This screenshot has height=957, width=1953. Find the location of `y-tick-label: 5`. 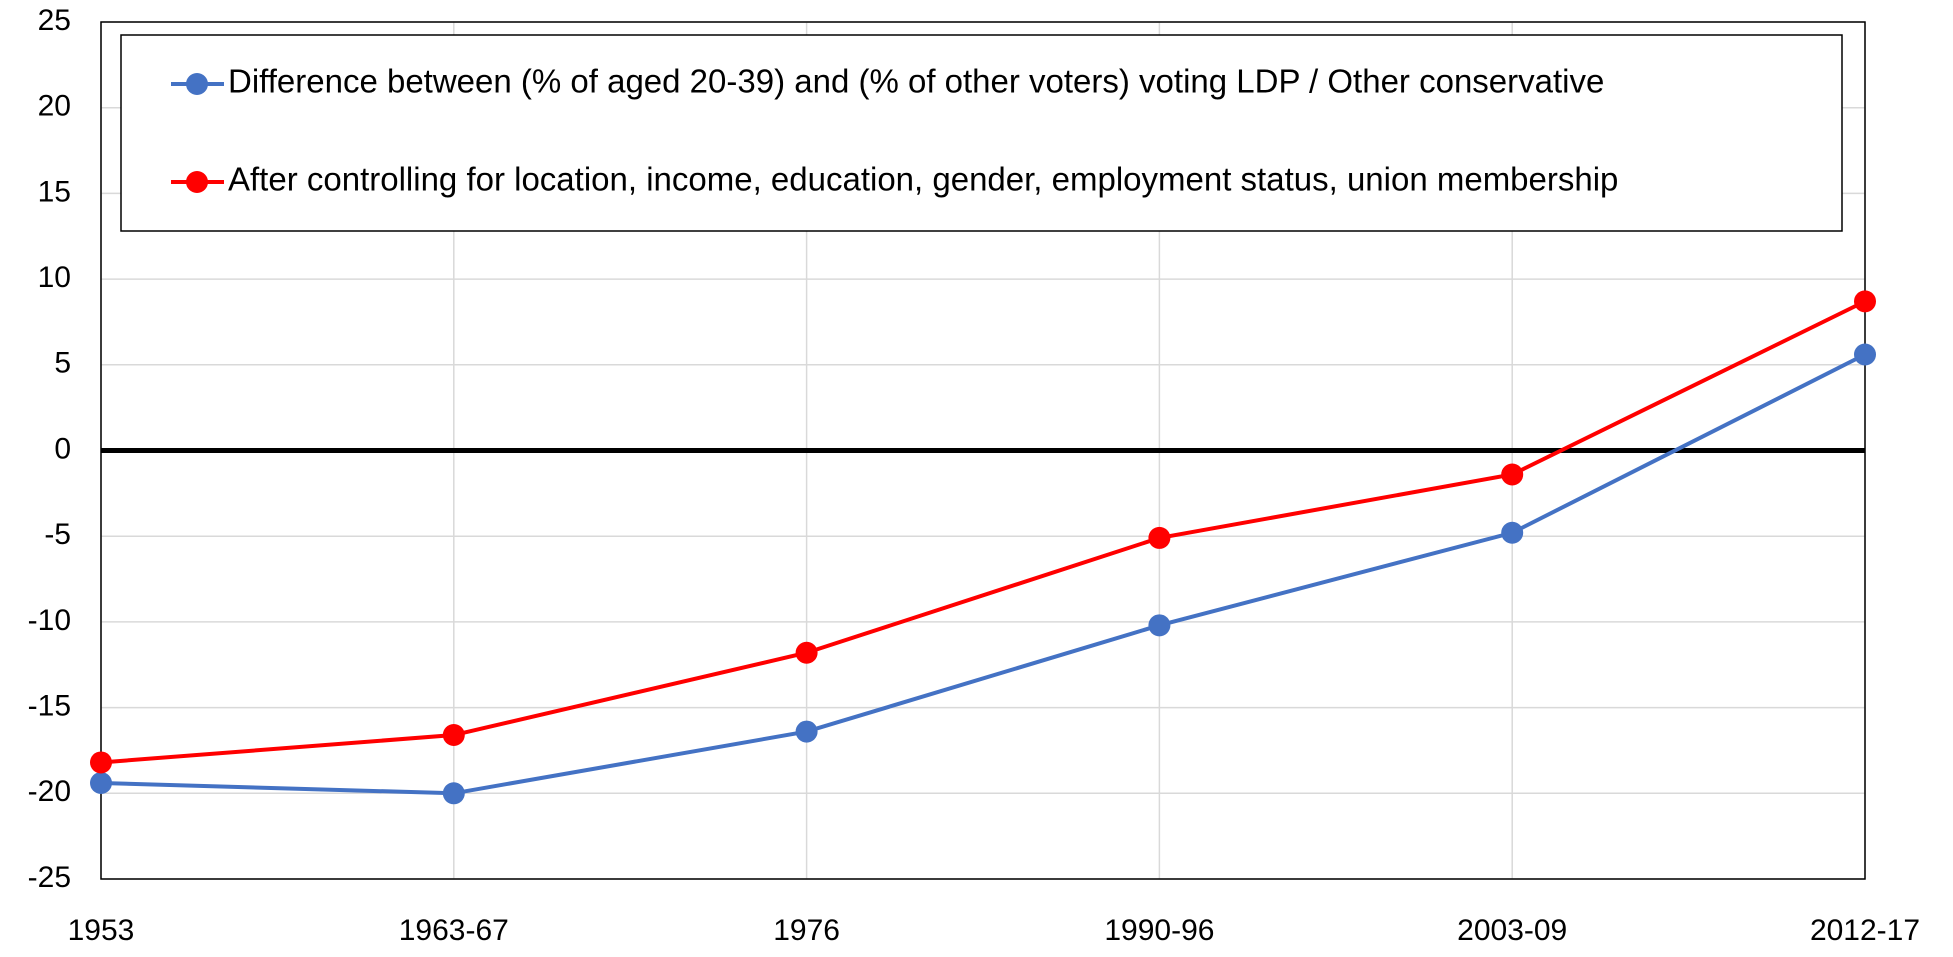

y-tick-label: 5 is located at coordinates (62, 363).